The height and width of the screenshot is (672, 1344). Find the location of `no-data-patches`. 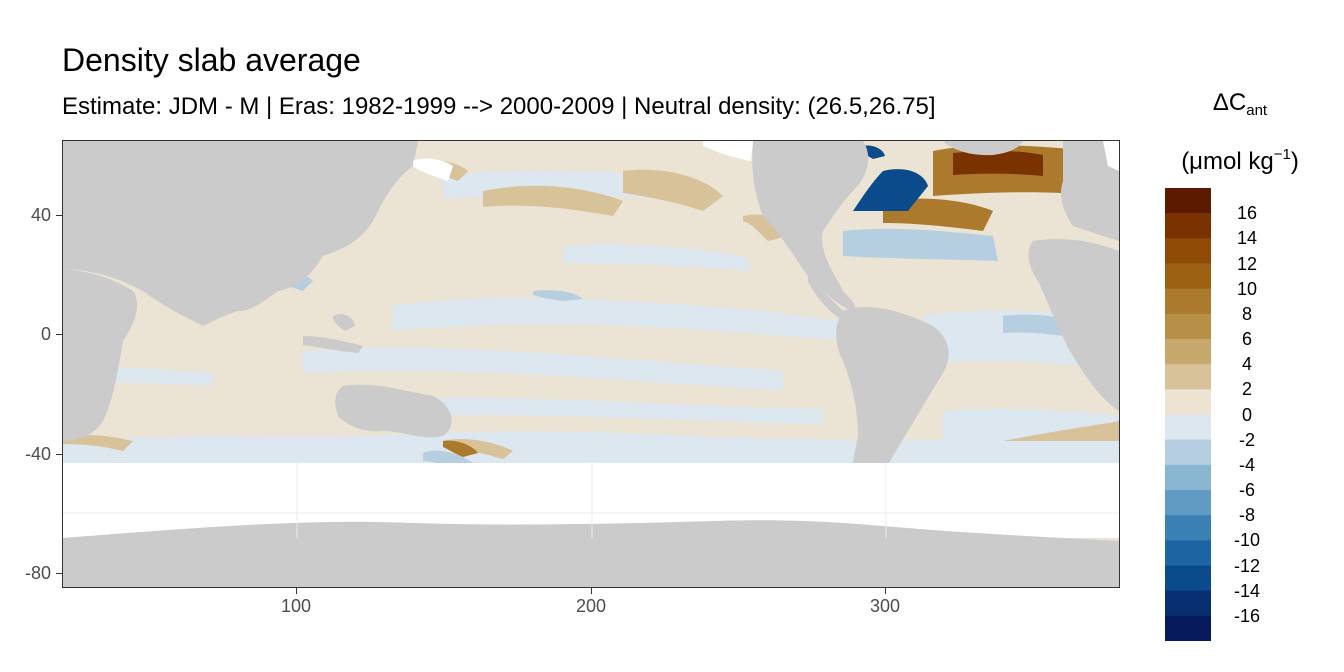

no-data-patches is located at coordinates (766, 161).